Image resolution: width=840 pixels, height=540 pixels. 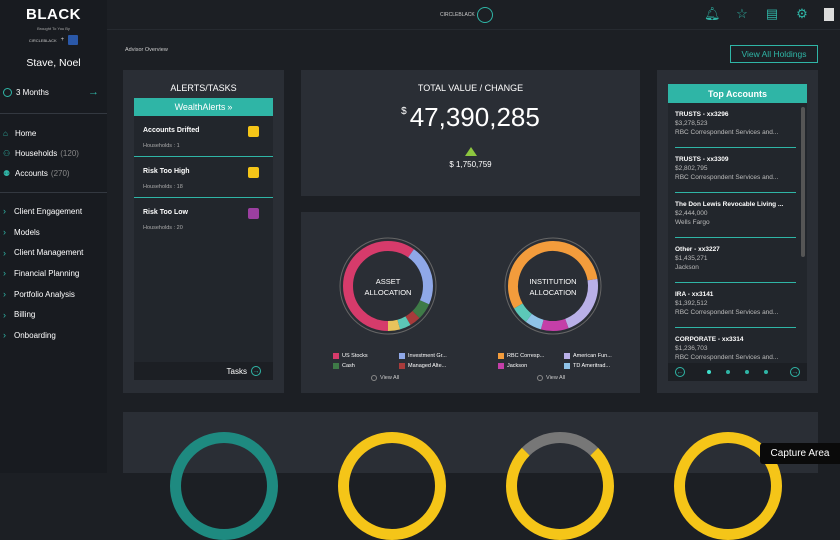 What do you see at coordinates (53, 92) in the screenshot?
I see `period-selector: 3 Months →` at bounding box center [53, 92].